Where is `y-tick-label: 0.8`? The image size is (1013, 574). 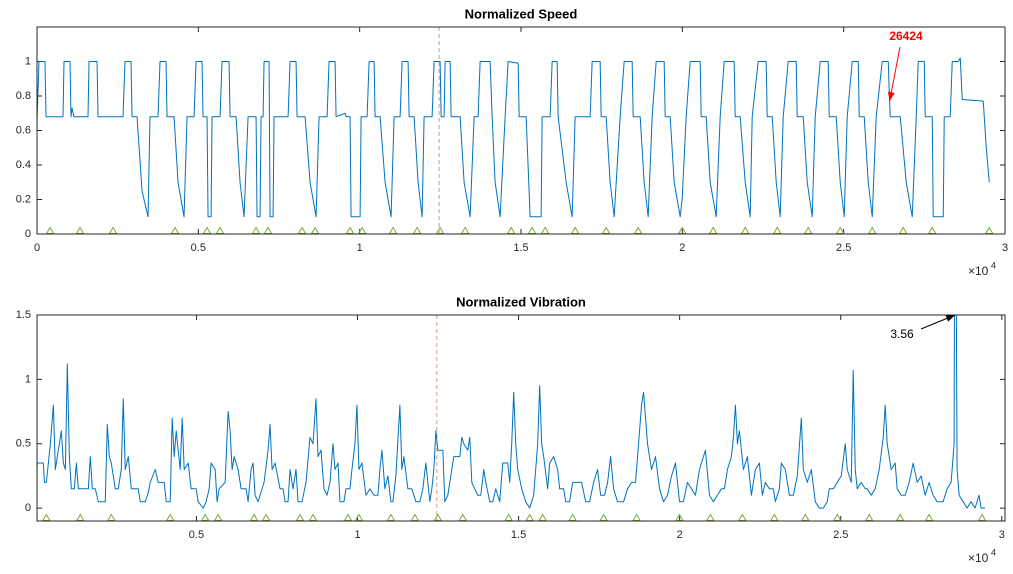 y-tick-label: 0.8 is located at coordinates (23, 96).